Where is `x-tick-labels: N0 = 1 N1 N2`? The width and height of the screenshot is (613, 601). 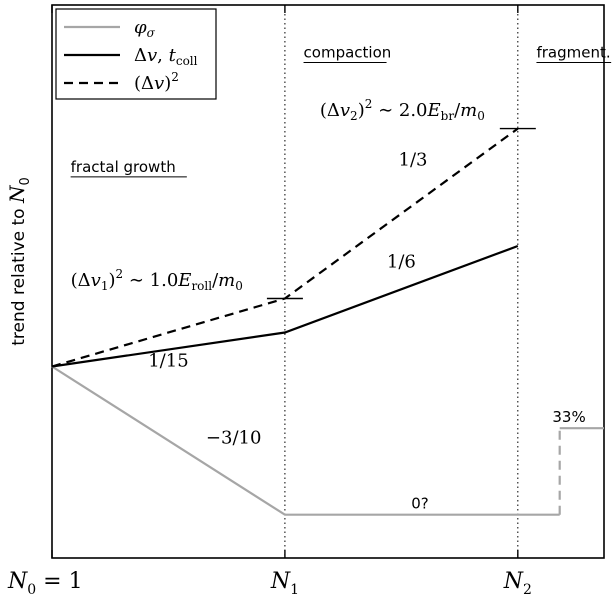 x-tick-labels: N0 = 1 N1 N2 is located at coordinates (269, 583).